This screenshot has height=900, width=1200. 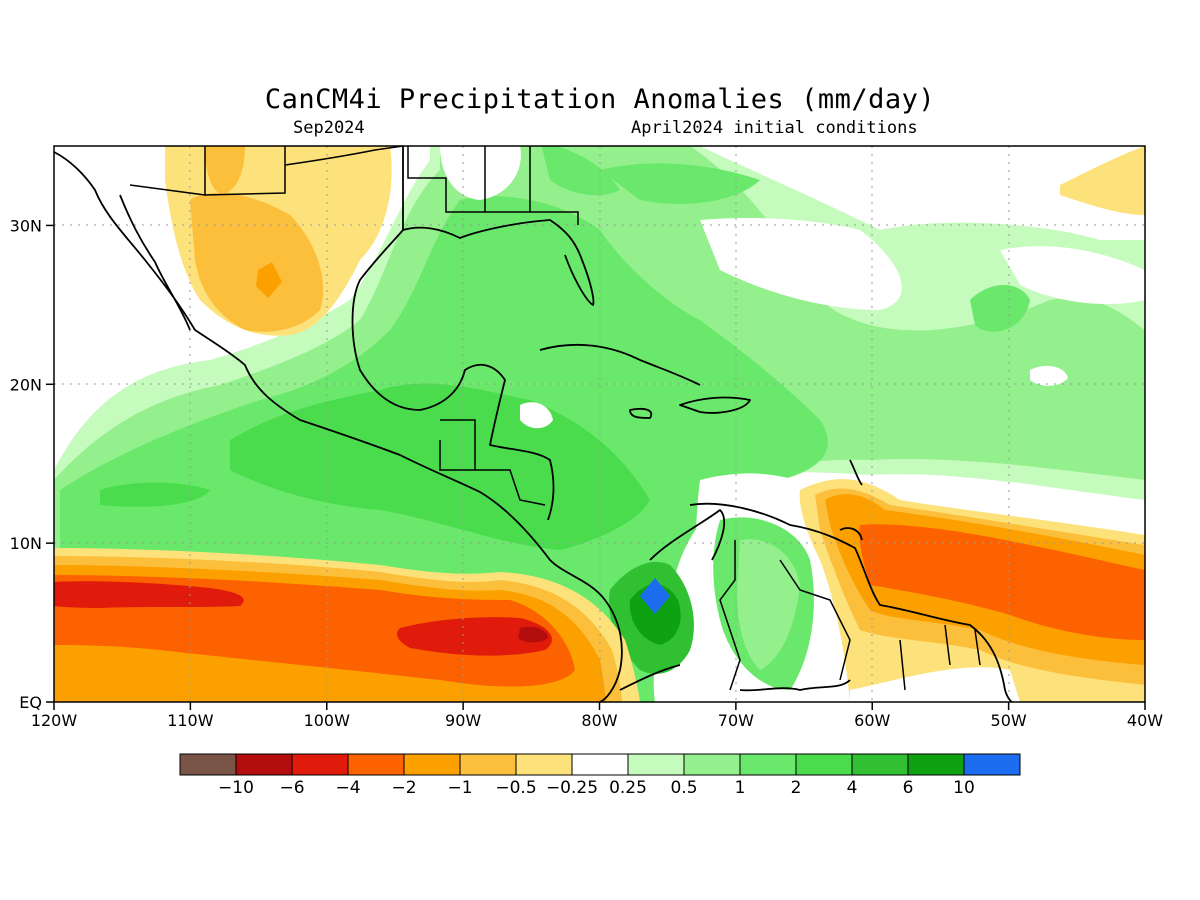 What do you see at coordinates (872, 720) in the screenshot?
I see `lon-tick-label: 60W` at bounding box center [872, 720].